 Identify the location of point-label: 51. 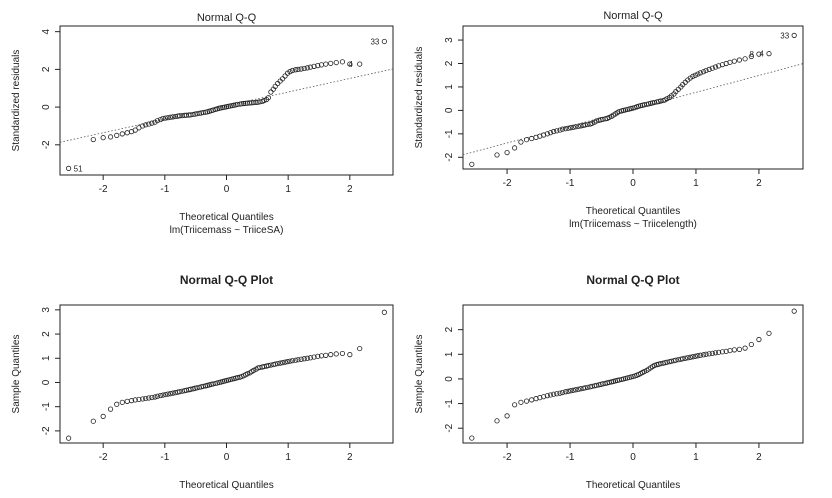
(78, 168).